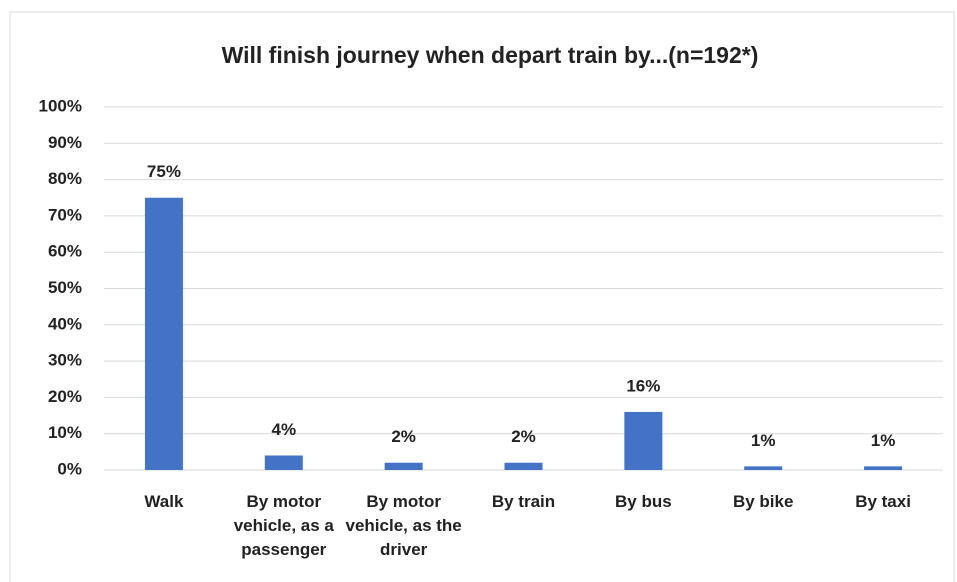 The width and height of the screenshot is (957, 582). Describe the element at coordinates (164, 171) in the screenshot. I see `data-label: 75%` at that location.